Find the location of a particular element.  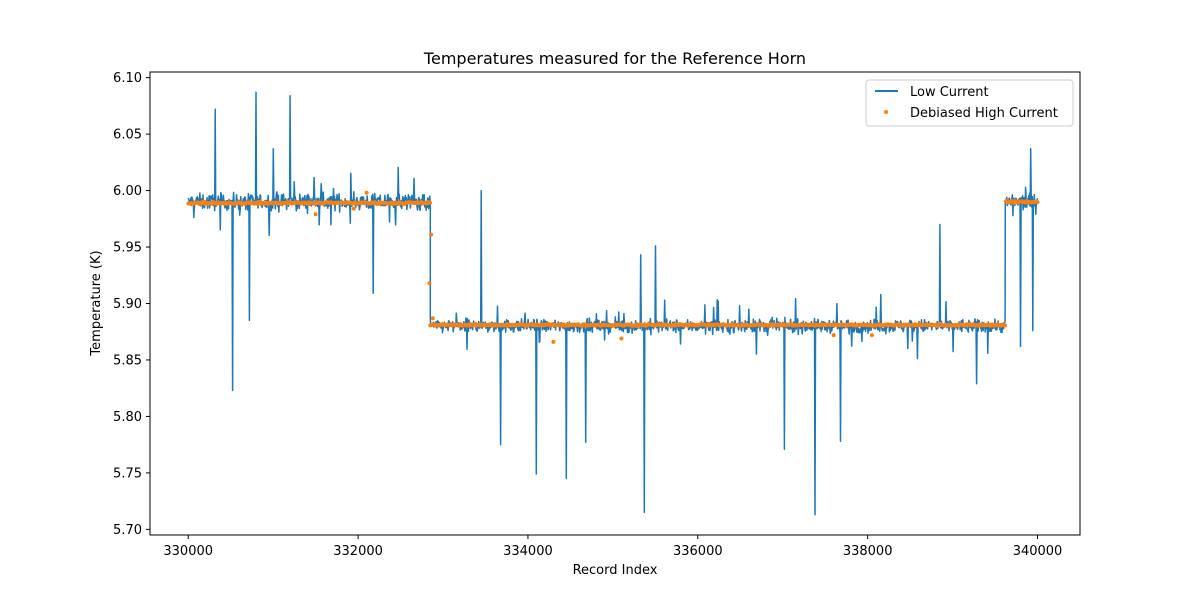

legend-label-low-current: Low Current is located at coordinates (949, 92).